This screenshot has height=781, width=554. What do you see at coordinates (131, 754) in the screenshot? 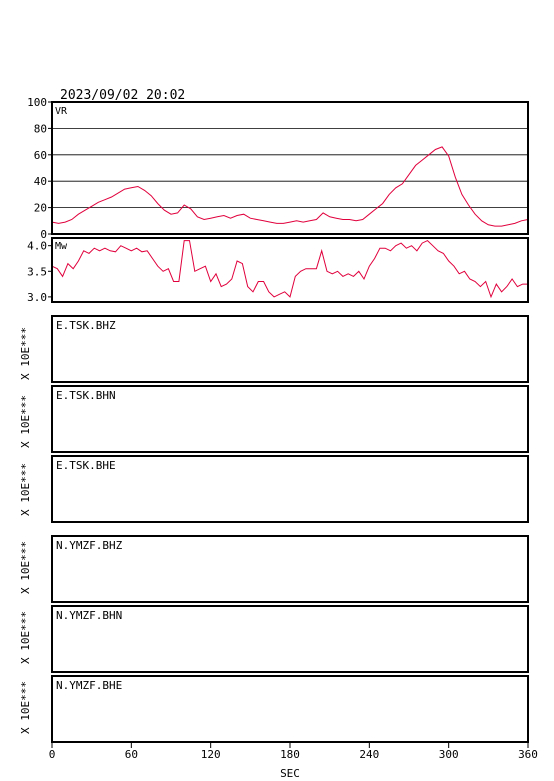
I see `x-tick-label: 60` at bounding box center [131, 754].